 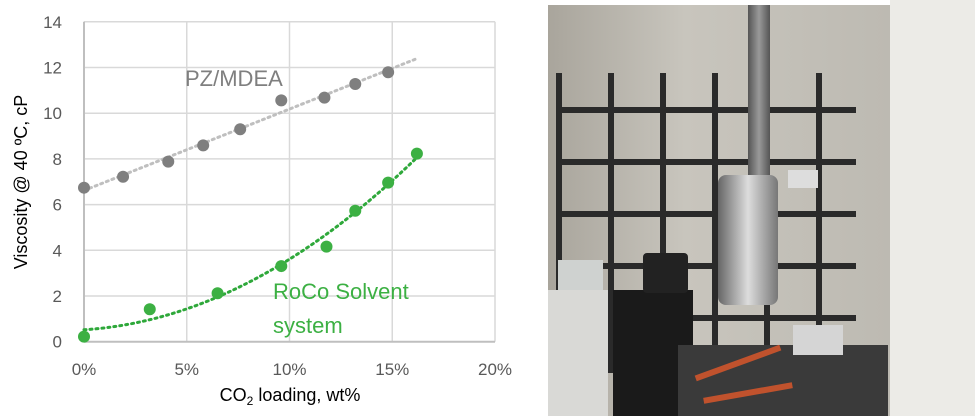 What do you see at coordinates (52, 22) in the screenshot?
I see `y-tick-label: 14` at bounding box center [52, 22].